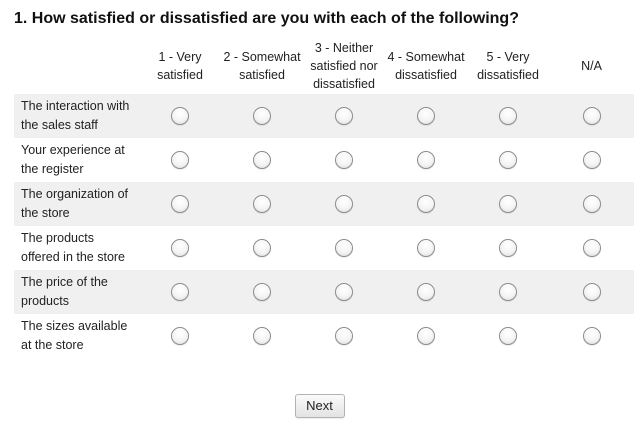 This screenshot has height=436, width=634. I want to click on column-header-very-dissatisfied: 5 - Very dissatisfied, so click(508, 66).